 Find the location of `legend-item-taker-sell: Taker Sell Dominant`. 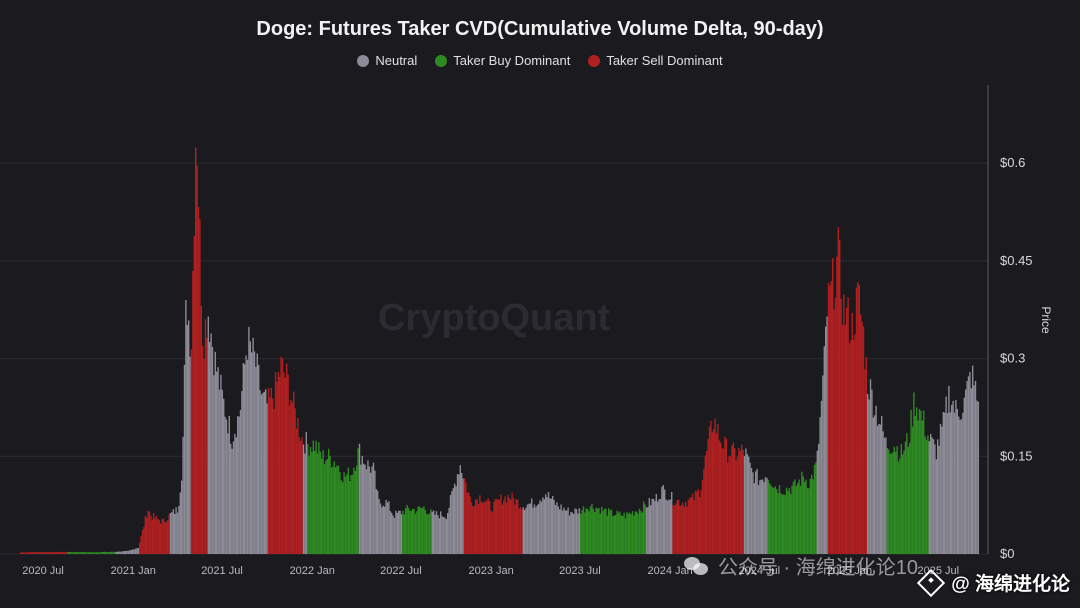

legend-item-taker-sell: Taker Sell Dominant is located at coordinates (655, 60).